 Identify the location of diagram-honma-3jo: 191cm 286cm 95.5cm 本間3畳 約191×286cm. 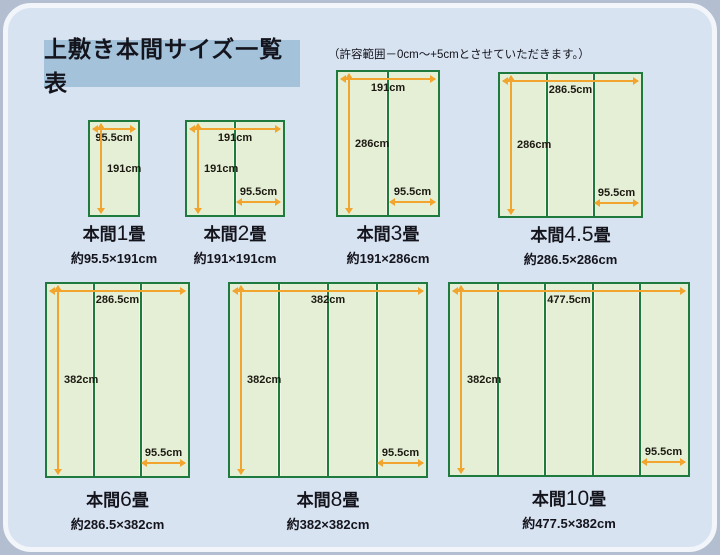
(388, 168).